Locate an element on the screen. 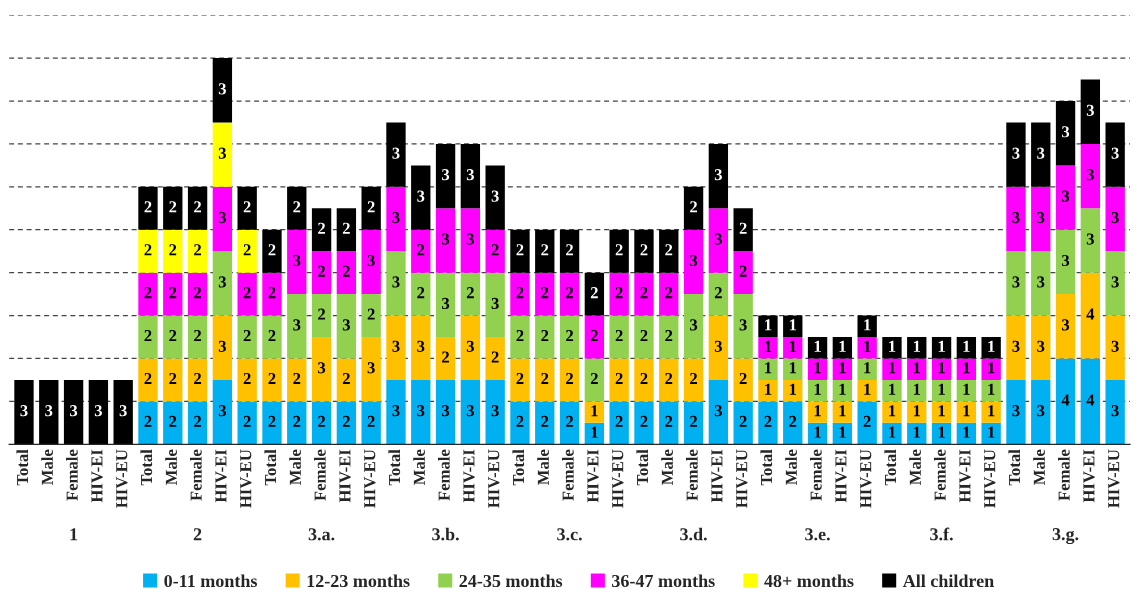 The image size is (1138, 607). legend-label: 24-35 months is located at coordinates (511, 581).